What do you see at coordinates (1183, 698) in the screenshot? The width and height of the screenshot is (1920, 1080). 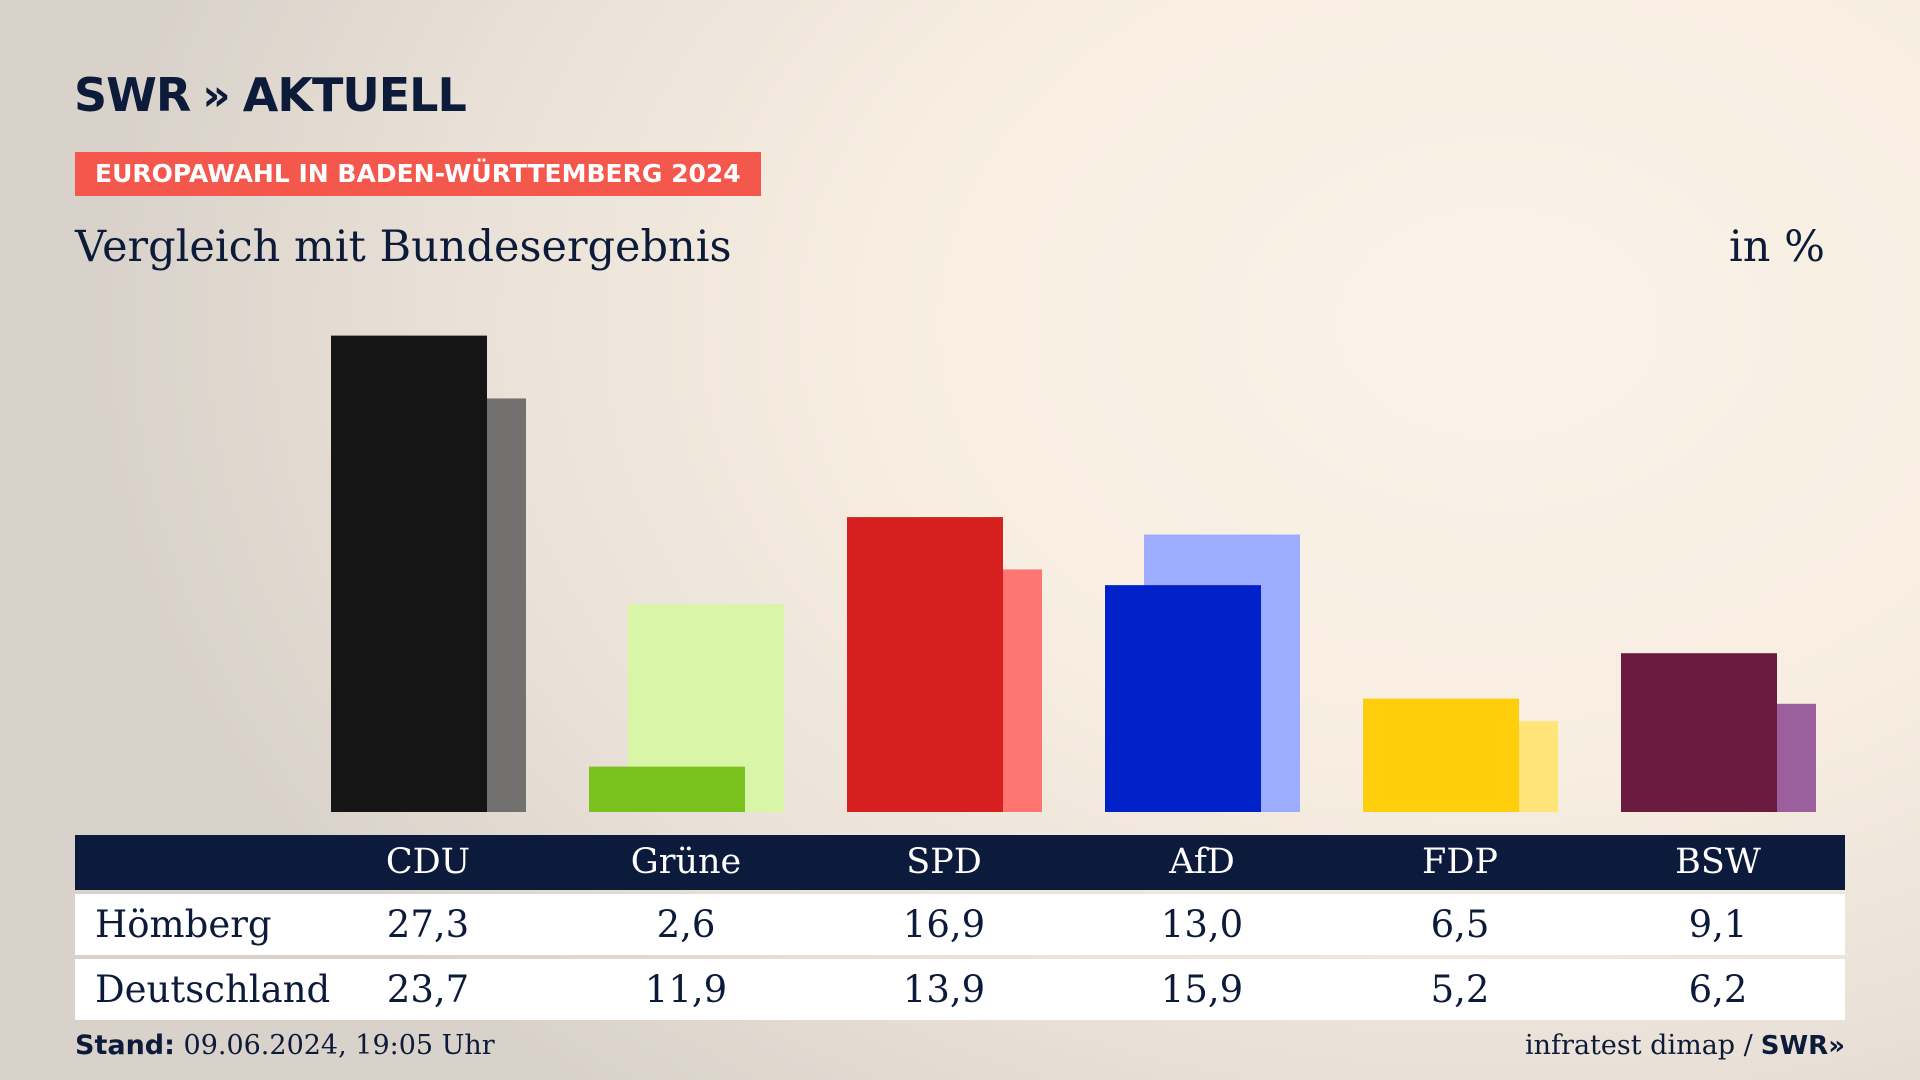 I see `bar-hoemberg-afd` at bounding box center [1183, 698].